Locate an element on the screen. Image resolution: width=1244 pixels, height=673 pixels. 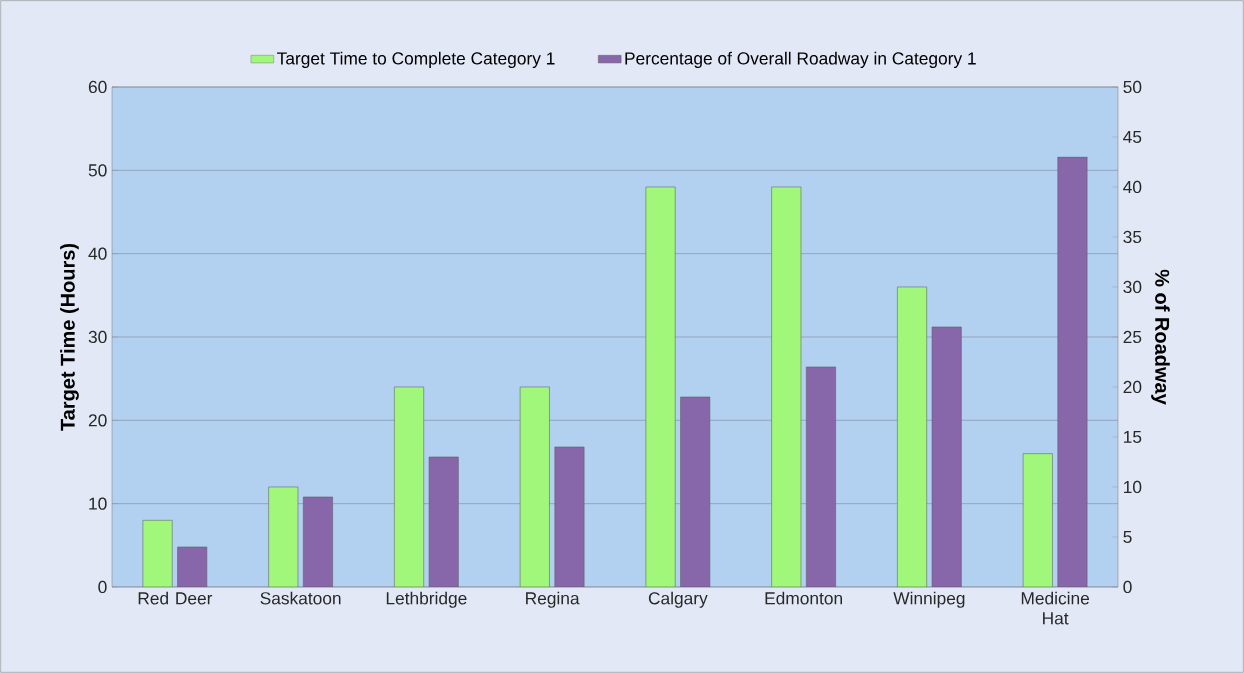
x-tick-label: Medicine Hat is located at coordinates (1055, 608).